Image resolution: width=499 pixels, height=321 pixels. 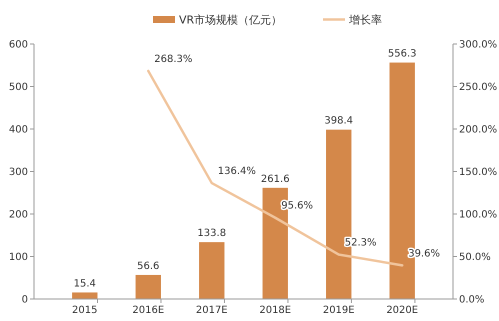 What do you see at coordinates (18, 45) in the screenshot?
I see `y-tick-label: 600` at bounding box center [18, 45].